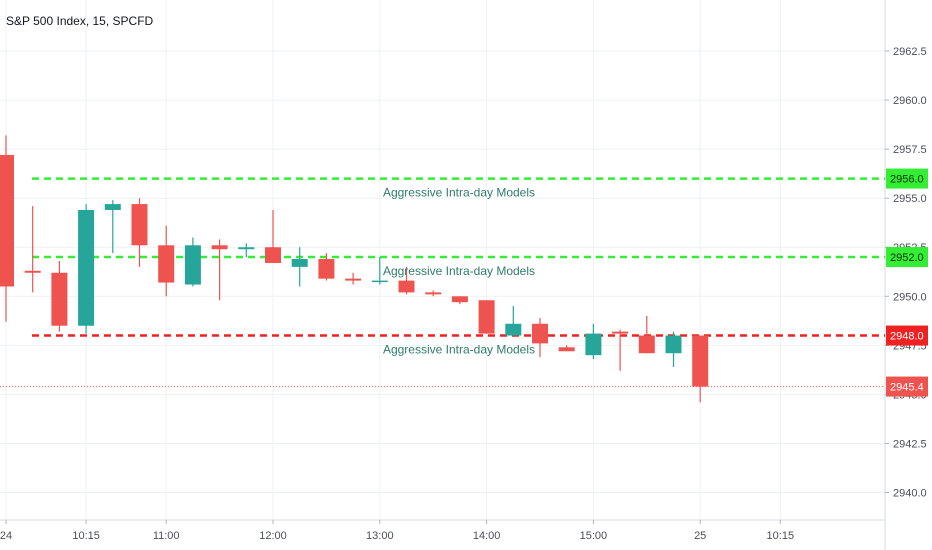 The width and height of the screenshot is (932, 550). What do you see at coordinates (166, 536) in the screenshot?
I see `time-tick-label: 11:00` at bounding box center [166, 536].